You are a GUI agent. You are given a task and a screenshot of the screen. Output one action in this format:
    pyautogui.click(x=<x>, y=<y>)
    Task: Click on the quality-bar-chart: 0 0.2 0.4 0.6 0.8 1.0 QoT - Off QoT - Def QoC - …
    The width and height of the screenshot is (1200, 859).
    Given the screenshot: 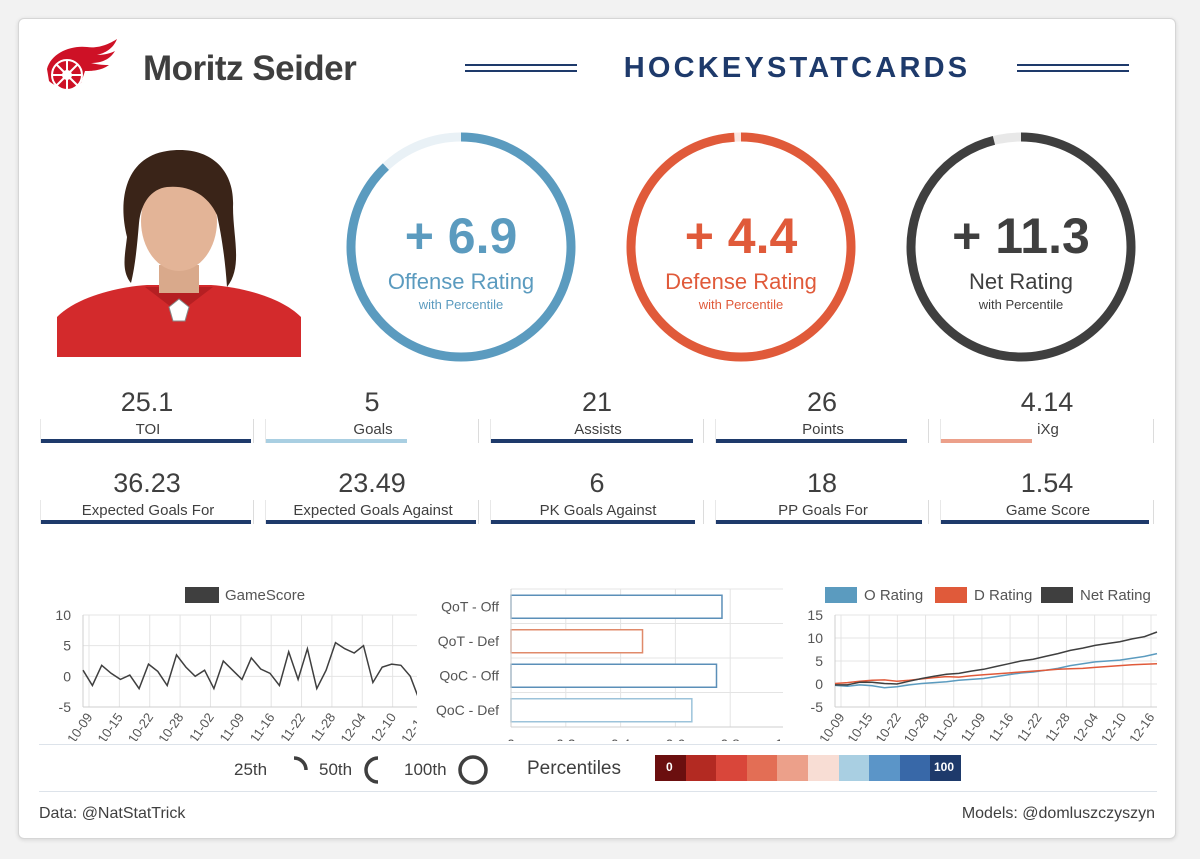 What is the action you would take?
    pyautogui.click(x=609, y=664)
    